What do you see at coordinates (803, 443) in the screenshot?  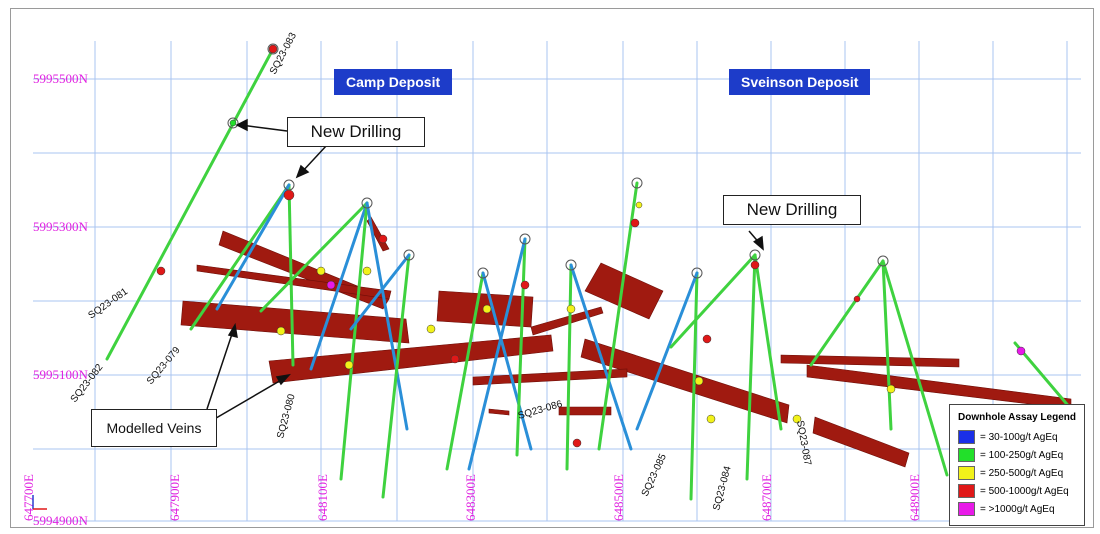 I see `drillhole-label: SQ23-087` at bounding box center [803, 443].